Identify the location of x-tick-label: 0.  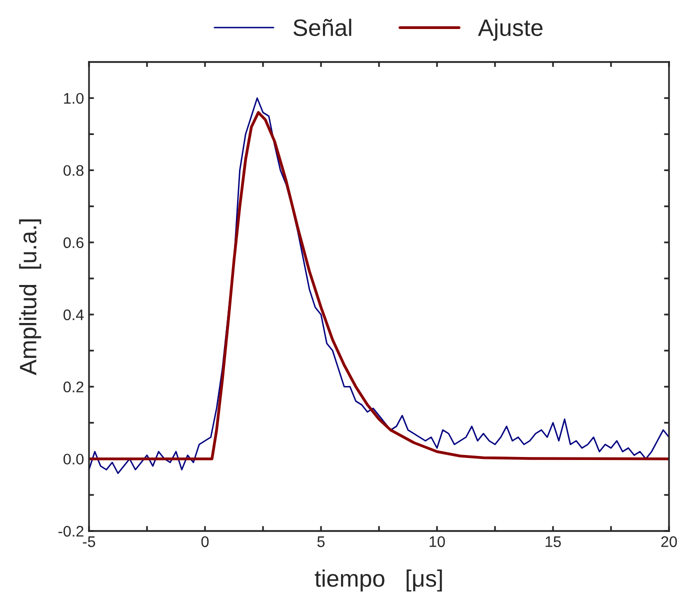
(205, 542).